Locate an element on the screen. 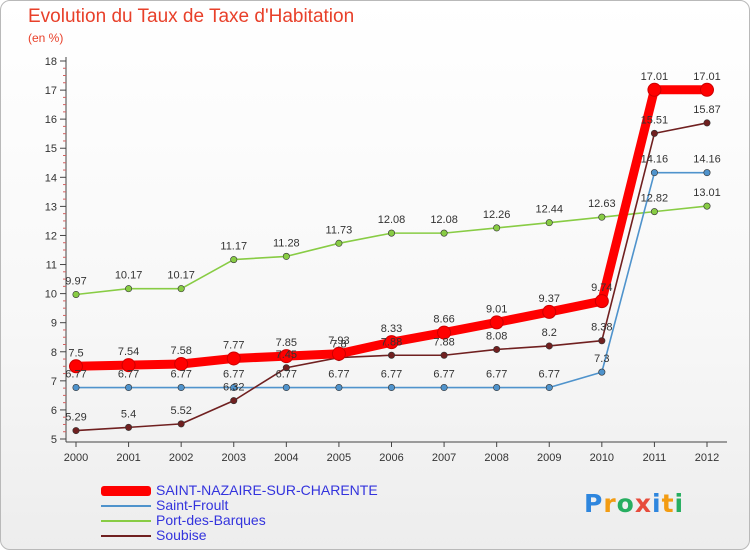 The width and height of the screenshot is (750, 550). logo-letter: i is located at coordinates (679, 503).